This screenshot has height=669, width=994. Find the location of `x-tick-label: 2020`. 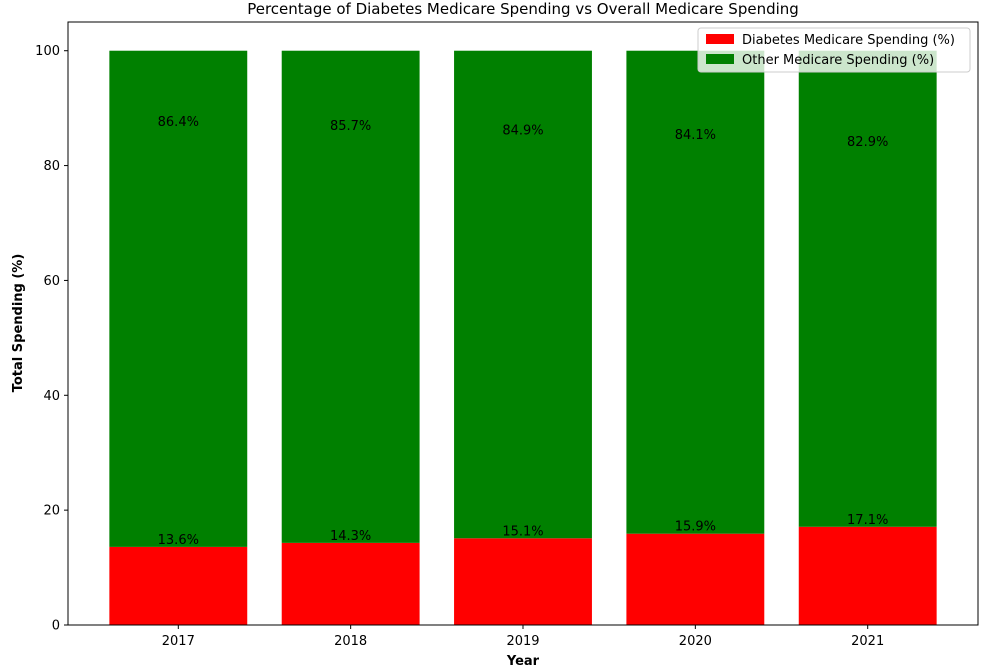

x-tick-label: 2020 is located at coordinates (695, 641).